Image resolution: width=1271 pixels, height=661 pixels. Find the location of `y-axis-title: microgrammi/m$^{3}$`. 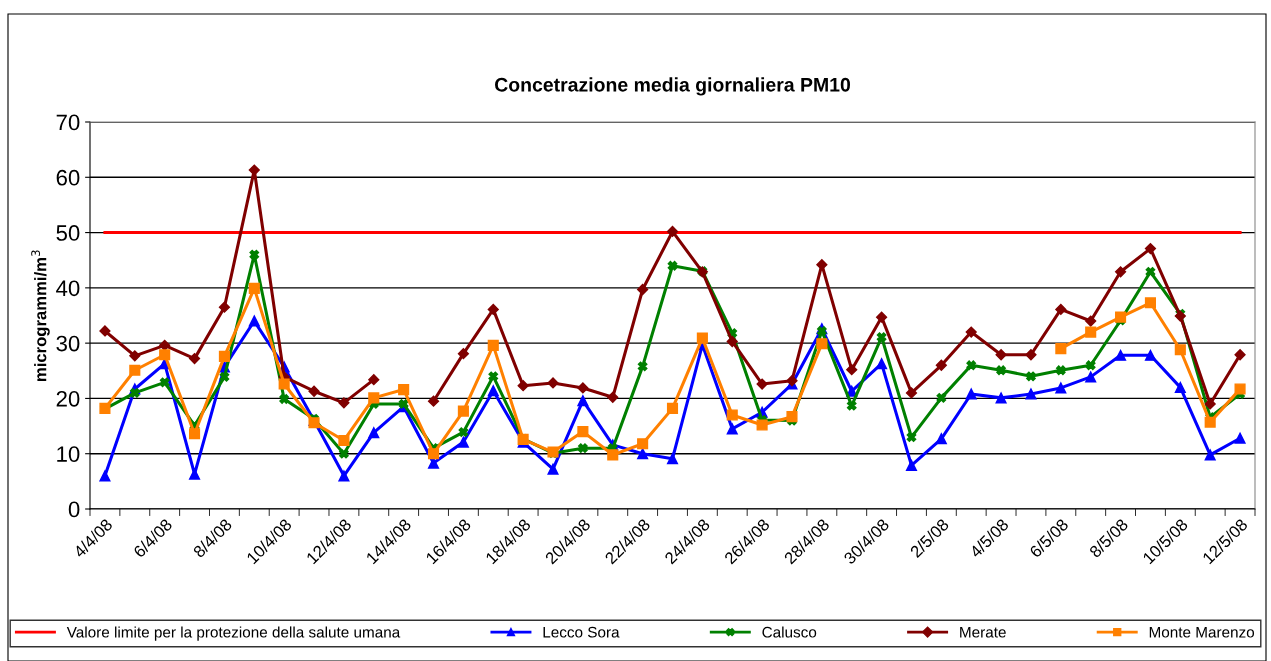

y-axis-title: microgrammi/m$^{3}$ is located at coordinates (40, 315).